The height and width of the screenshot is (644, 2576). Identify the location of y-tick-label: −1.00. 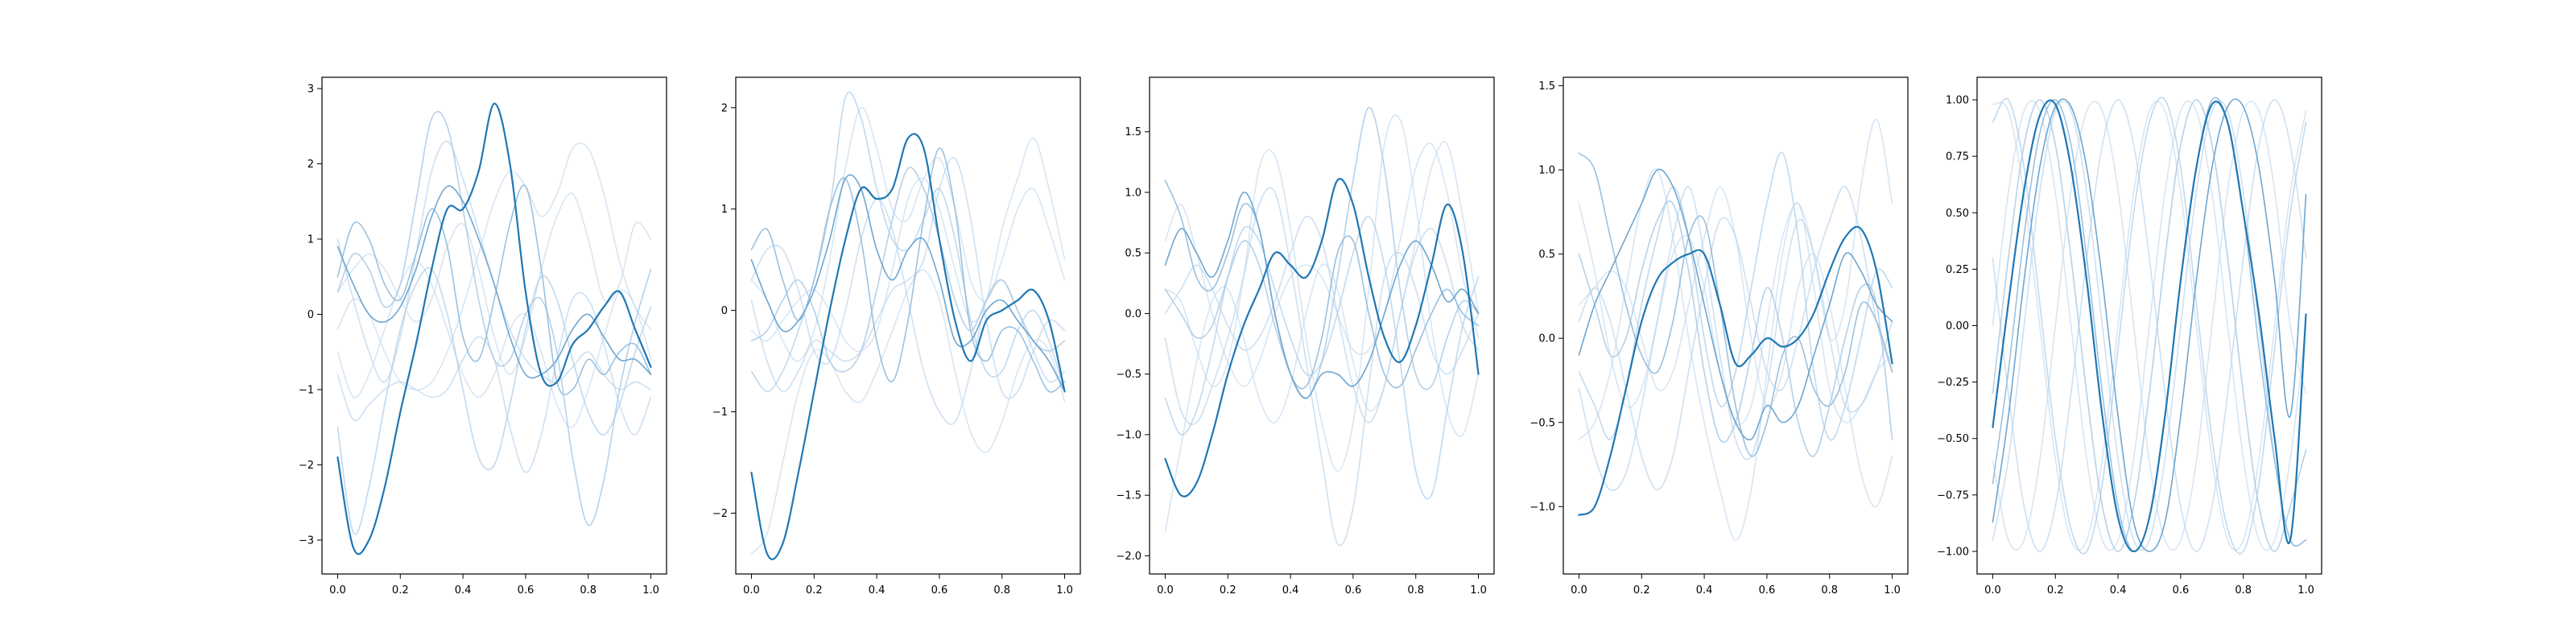
(1953, 552).